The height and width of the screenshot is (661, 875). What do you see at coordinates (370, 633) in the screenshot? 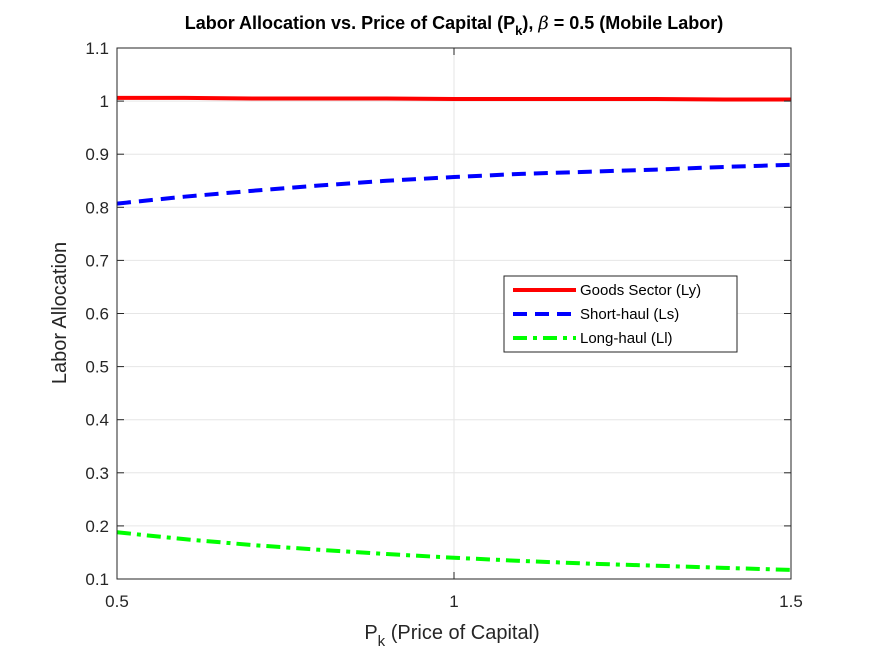
I see `x-label-main: P` at bounding box center [370, 633].